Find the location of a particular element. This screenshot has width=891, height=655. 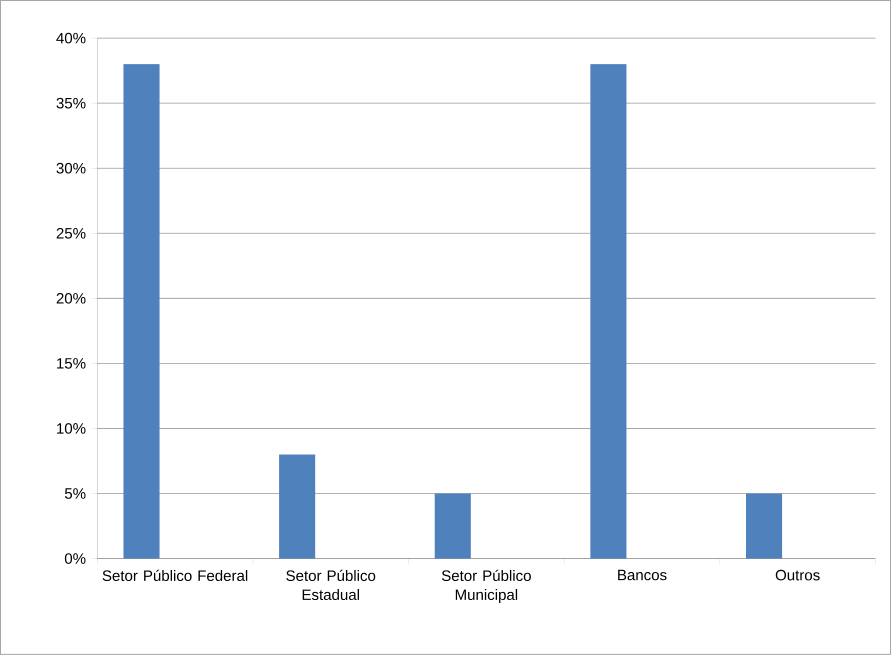

y-tick-label: 30% is located at coordinates (71, 168).